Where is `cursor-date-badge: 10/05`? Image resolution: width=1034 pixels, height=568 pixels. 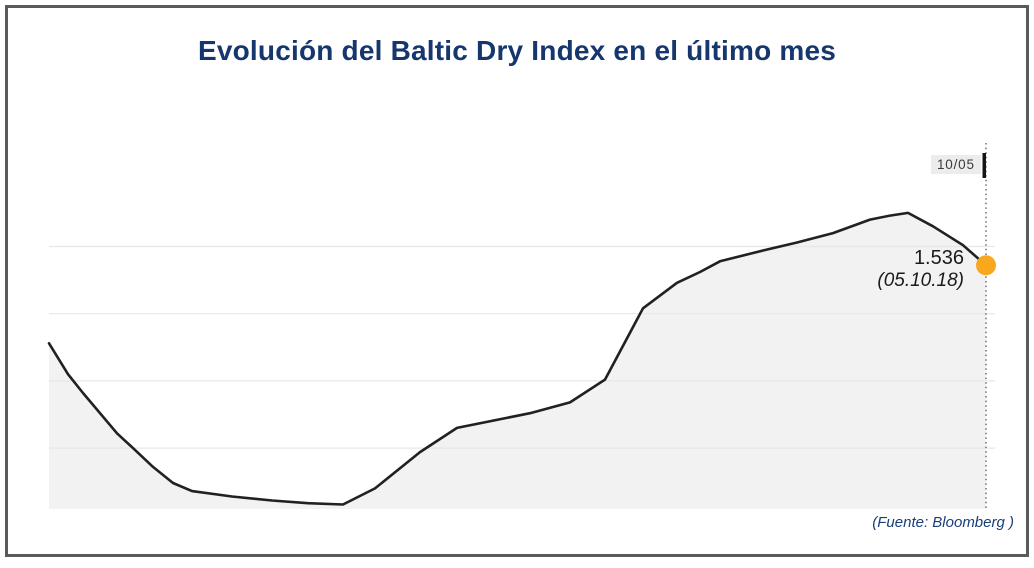 cursor-date-badge: 10/05 is located at coordinates (956, 164).